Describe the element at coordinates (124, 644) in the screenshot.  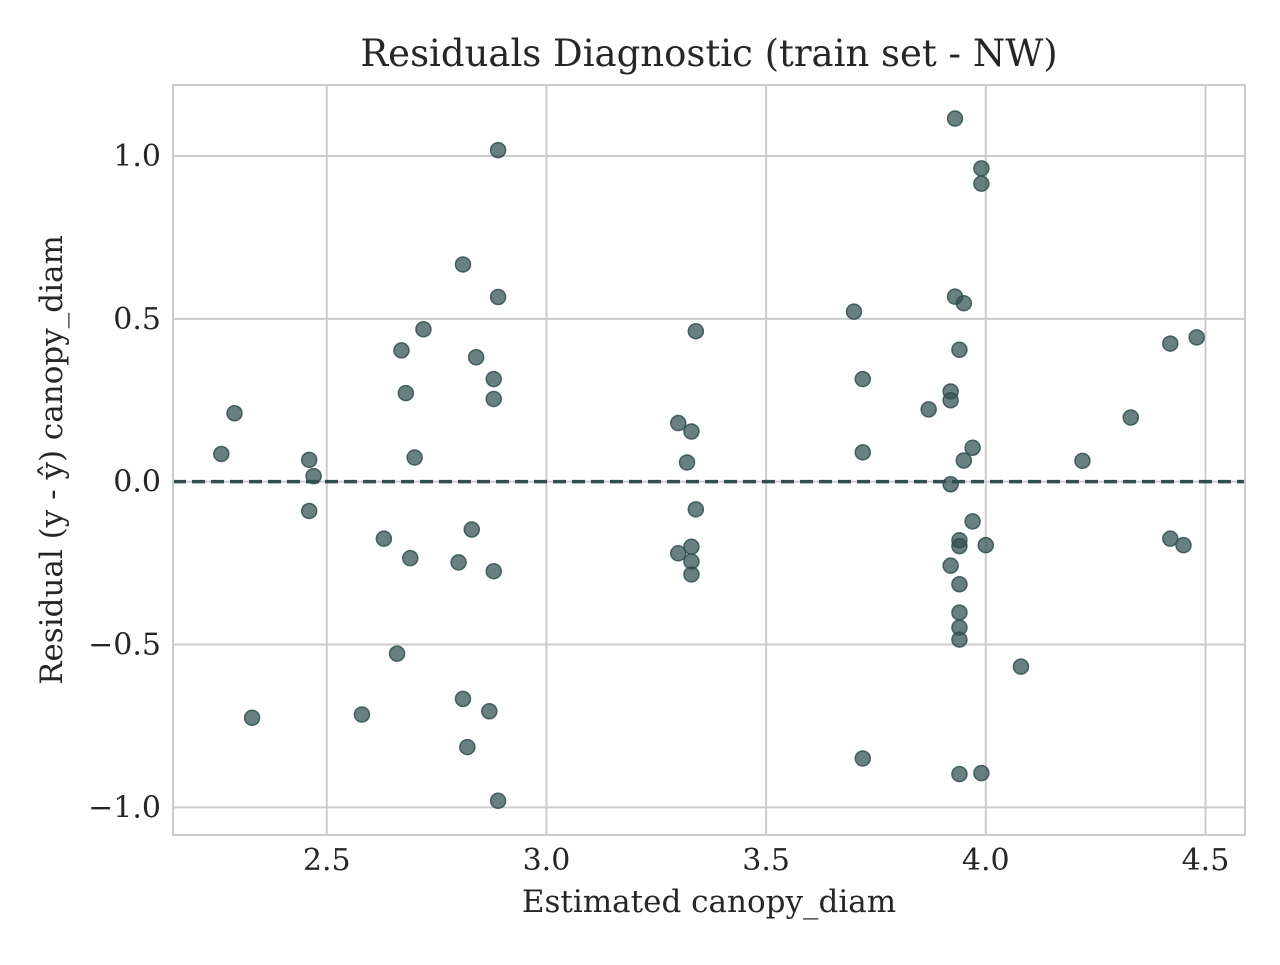
I see `y-tick-label: −0.5` at that location.